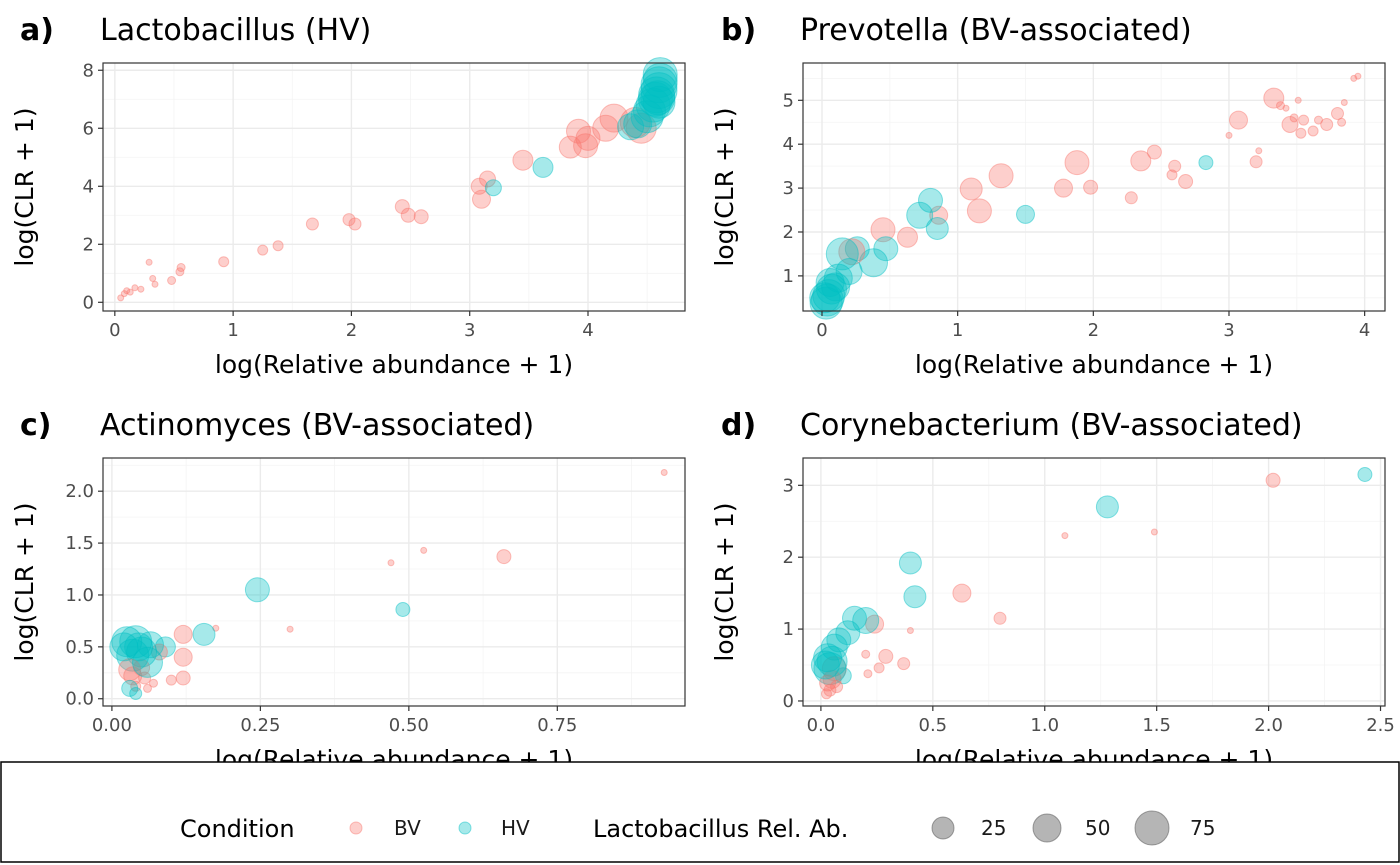 The height and width of the screenshot is (865, 1400). I want to click on y-tick-label: 0.5, so click(79, 647).